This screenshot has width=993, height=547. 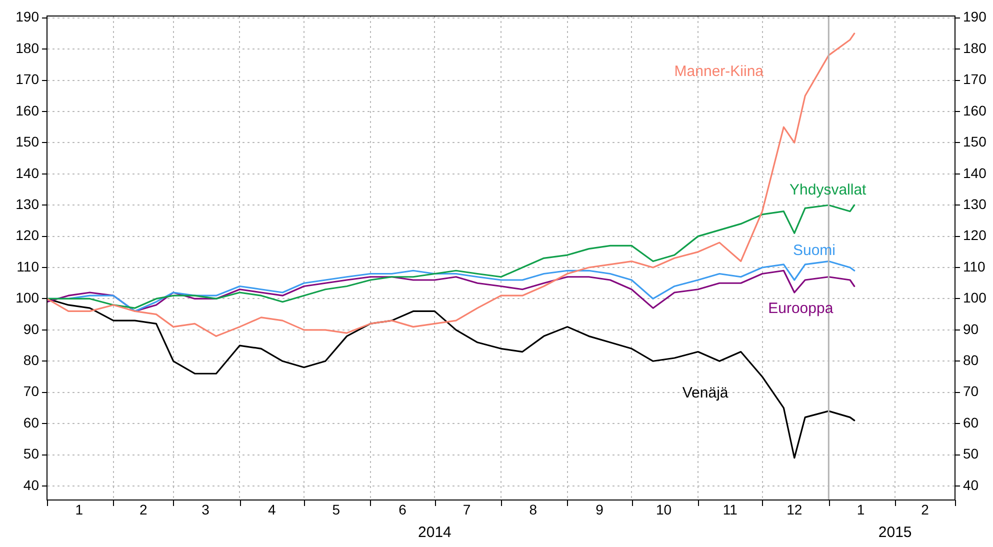 What do you see at coordinates (31, 484) in the screenshot?
I see `y-tick-label: 40` at bounding box center [31, 484].